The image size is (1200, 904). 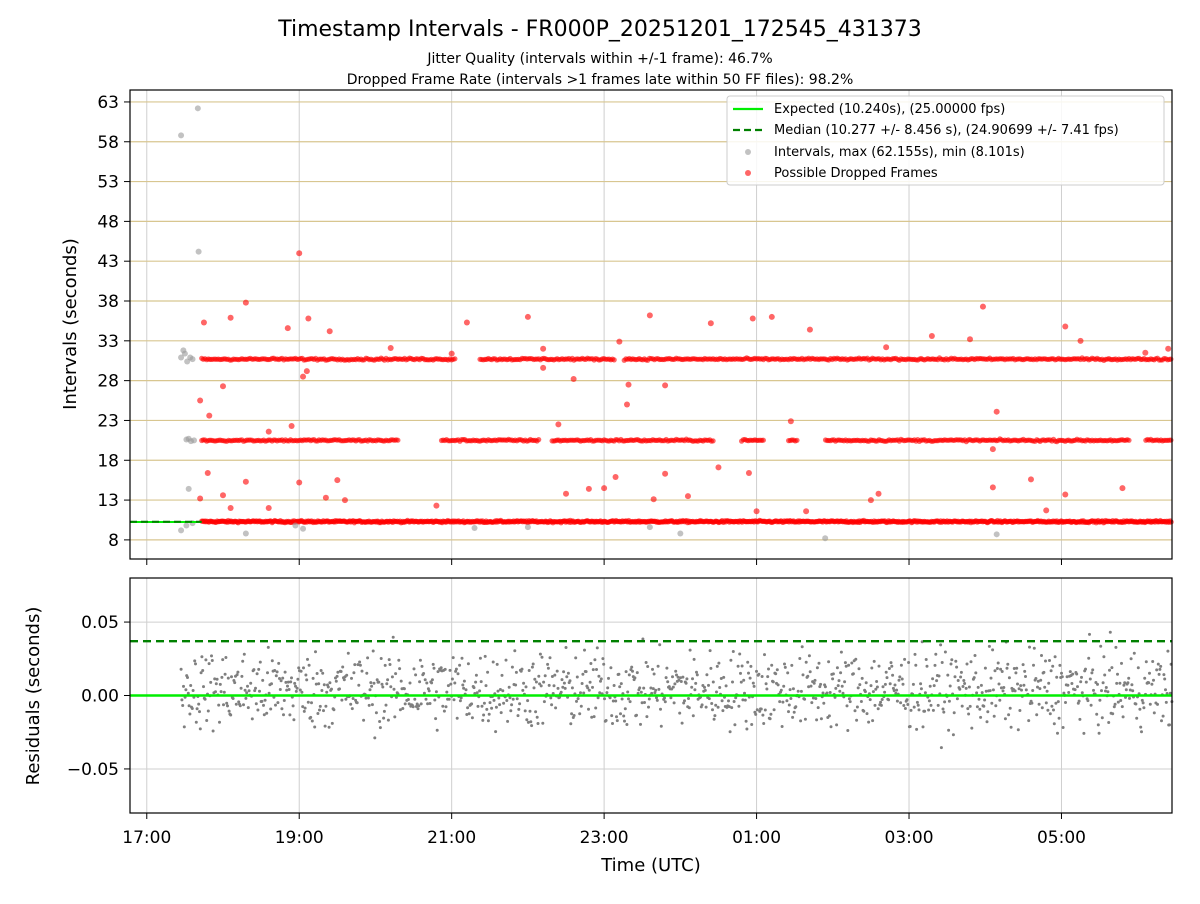 What do you see at coordinates (108, 461) in the screenshot?
I see `intervals-y-tick-label: 18` at bounding box center [108, 461].